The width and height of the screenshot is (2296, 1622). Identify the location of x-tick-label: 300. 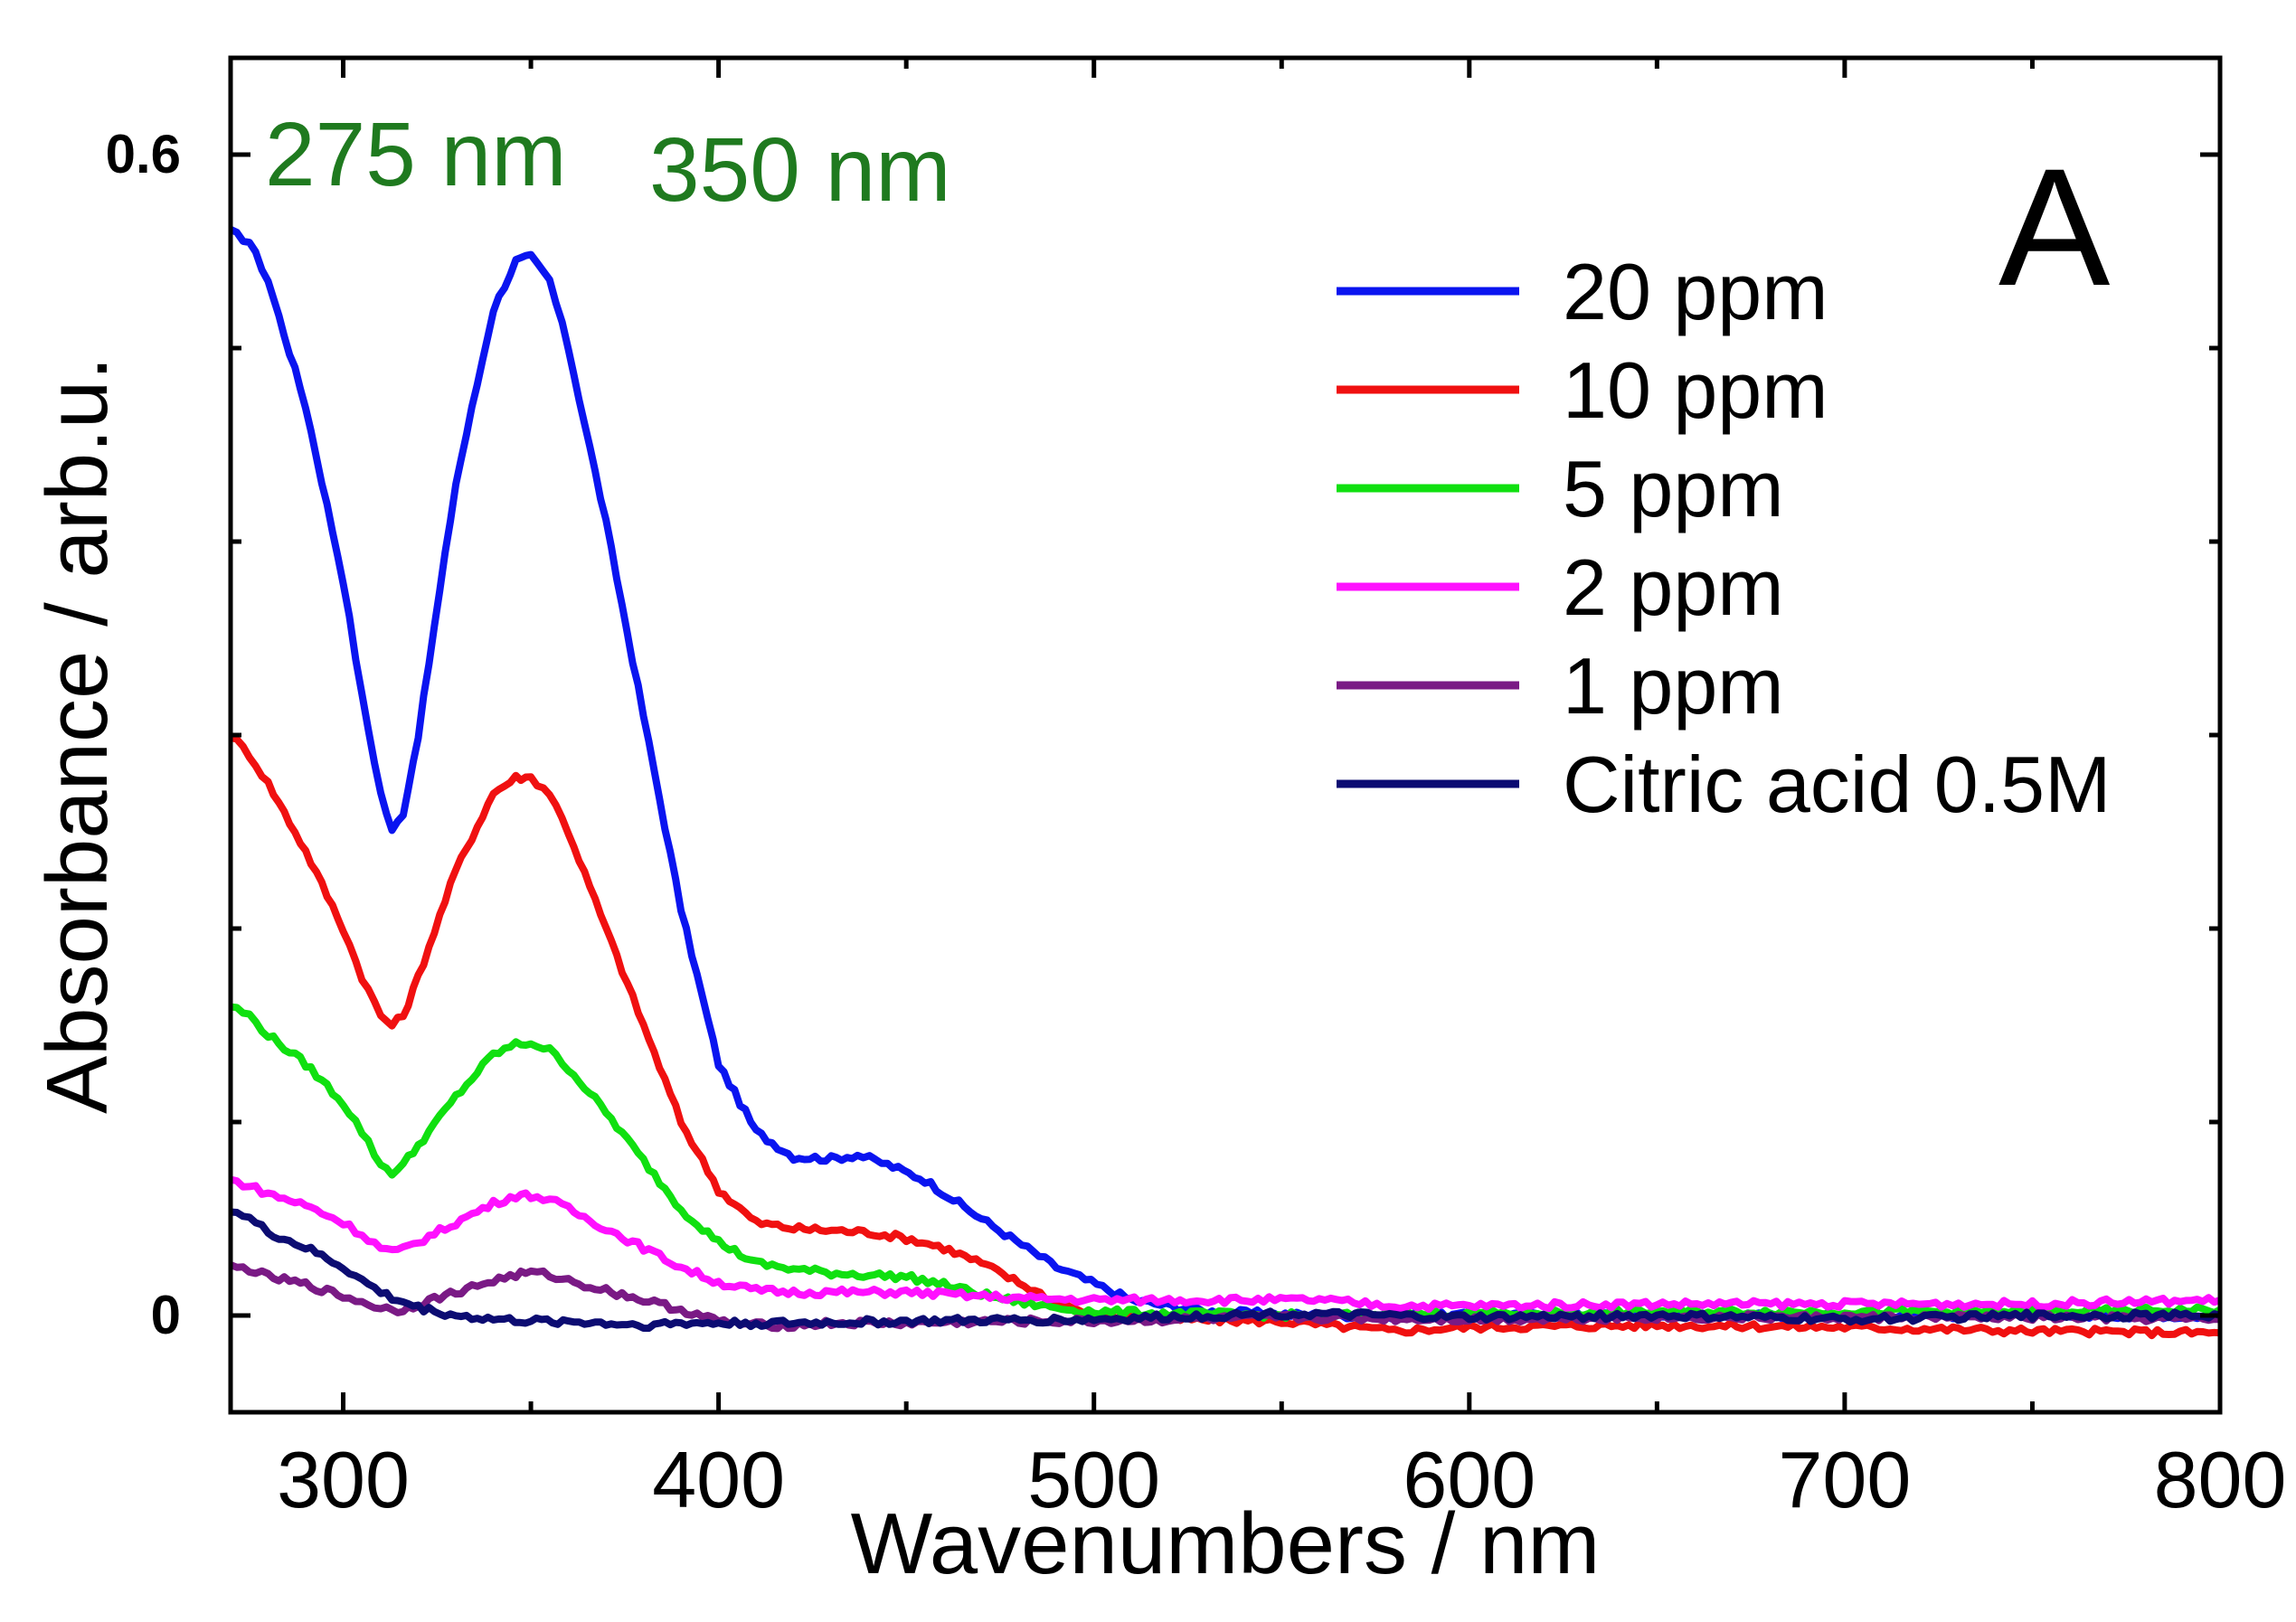
(343, 1479).